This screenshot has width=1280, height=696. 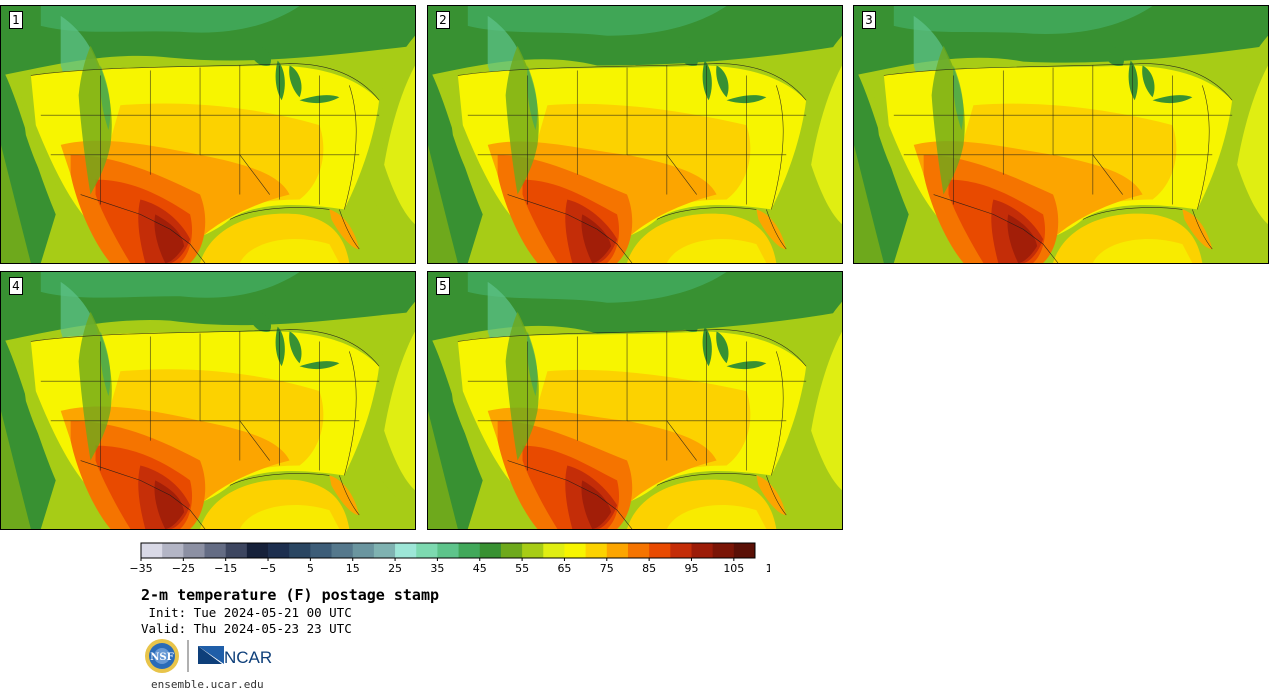 What do you see at coordinates (733, 568) in the screenshot?
I see `colorbar-tick-label: 105` at bounding box center [733, 568].